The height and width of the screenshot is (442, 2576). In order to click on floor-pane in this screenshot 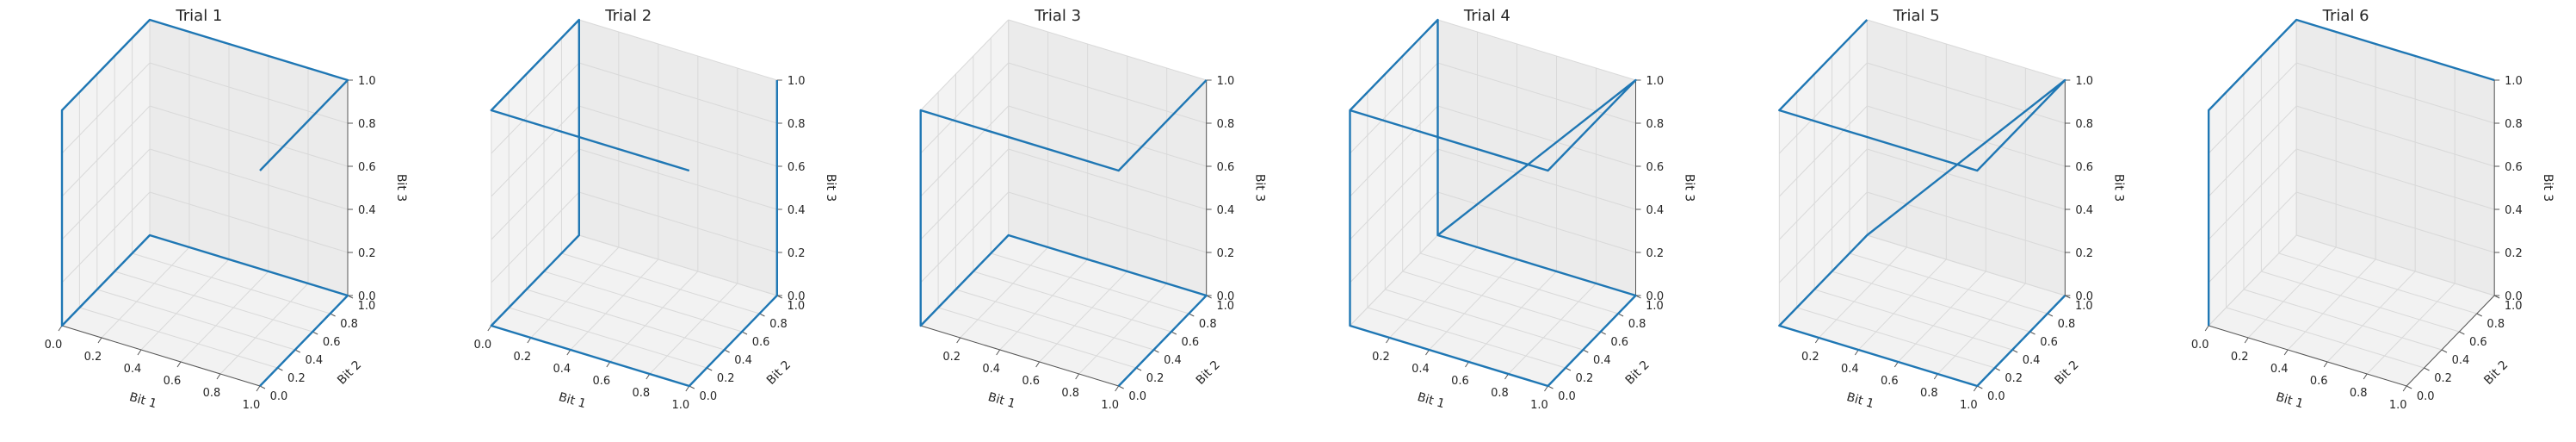, I will do `click(1063, 310)`.